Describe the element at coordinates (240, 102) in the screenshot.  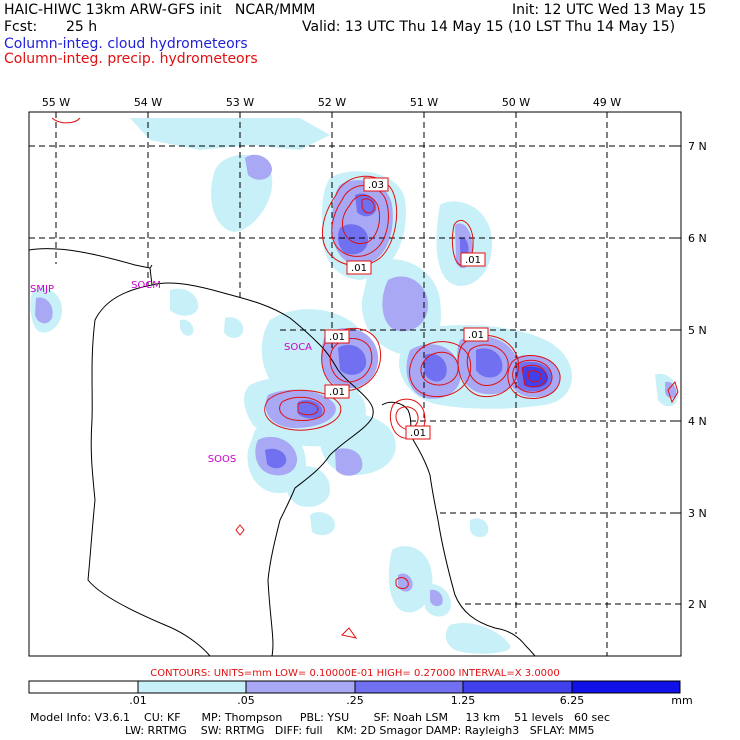
I see `lon-label: 53 W` at that location.